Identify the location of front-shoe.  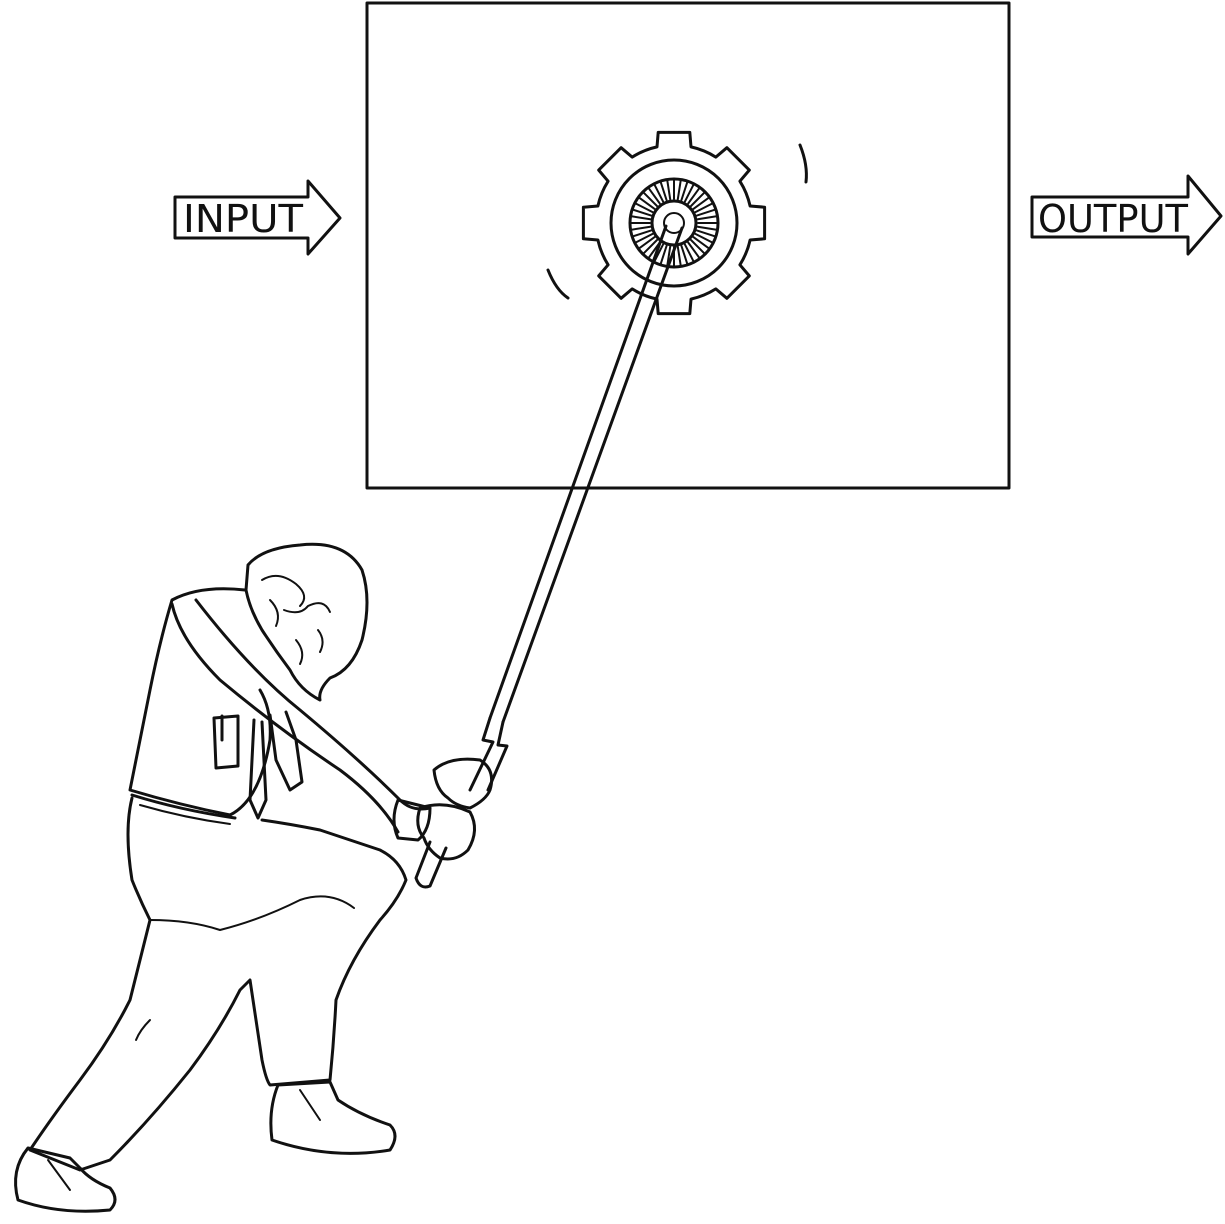
(333, 1117).